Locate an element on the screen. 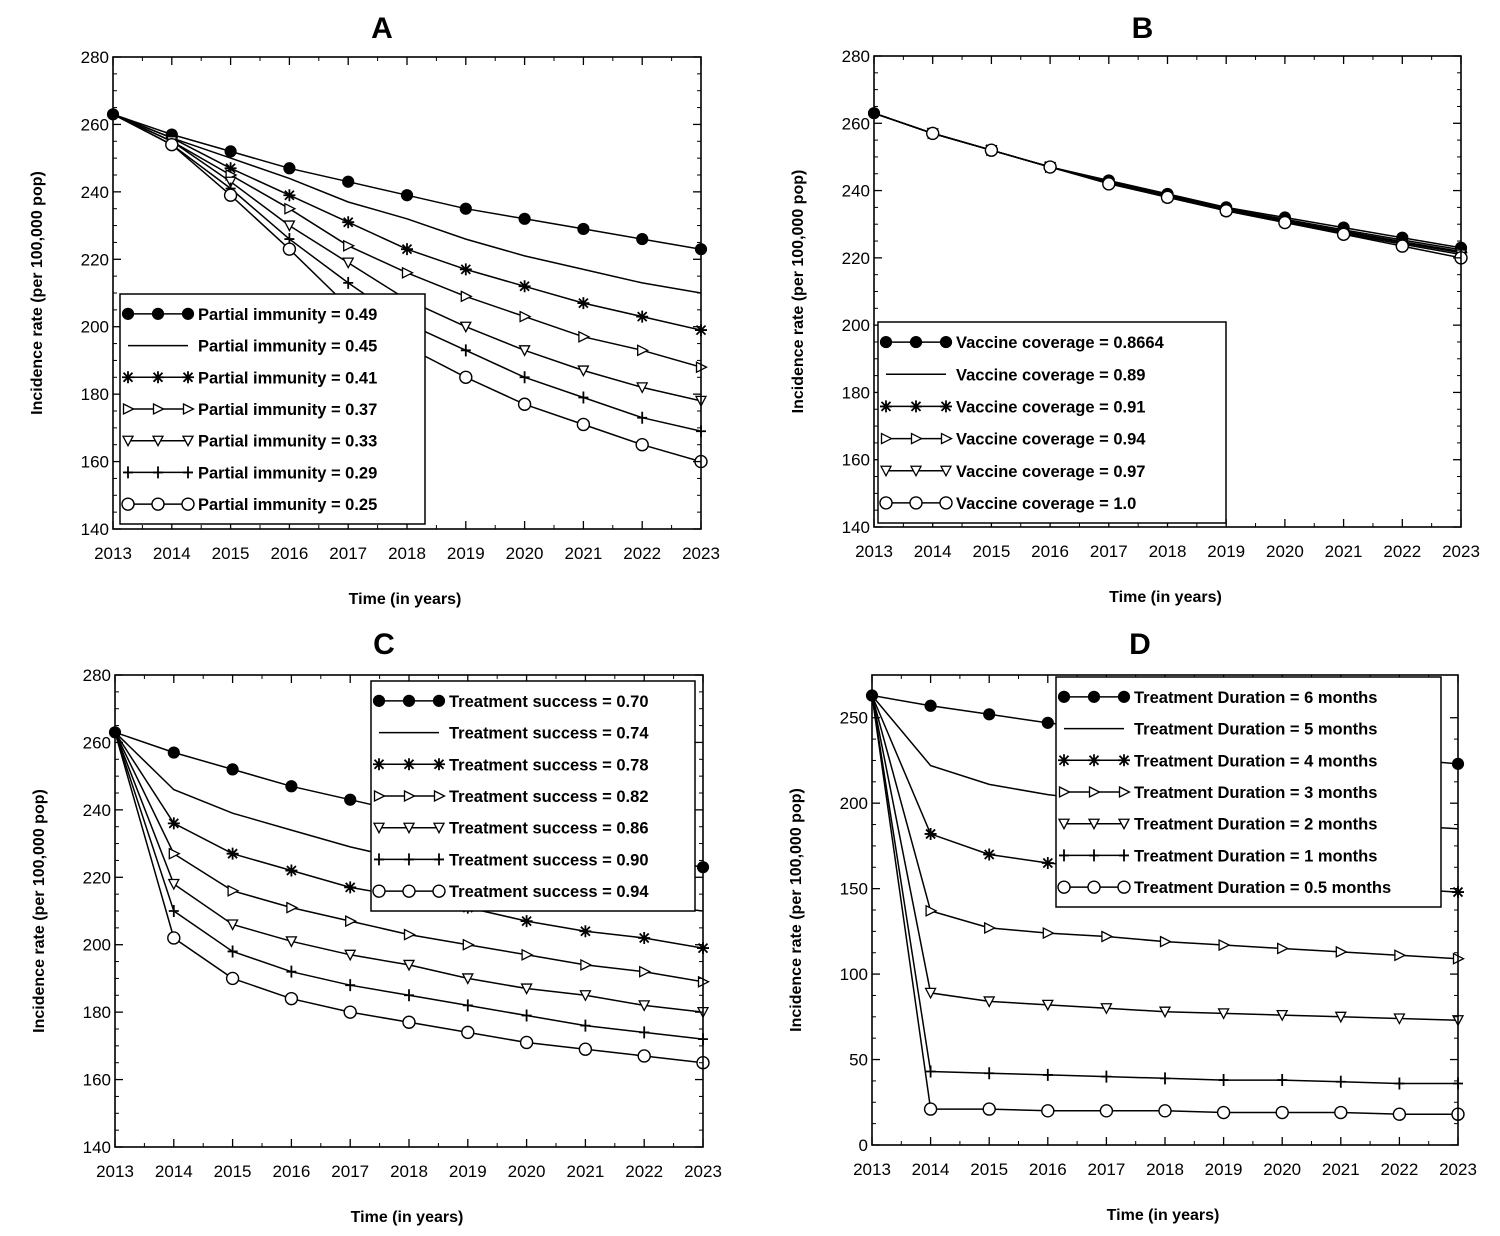 The width and height of the screenshot is (1500, 1236). chart-a-legend-label-7: Partial immunity = 0.25 is located at coordinates (287, 505).